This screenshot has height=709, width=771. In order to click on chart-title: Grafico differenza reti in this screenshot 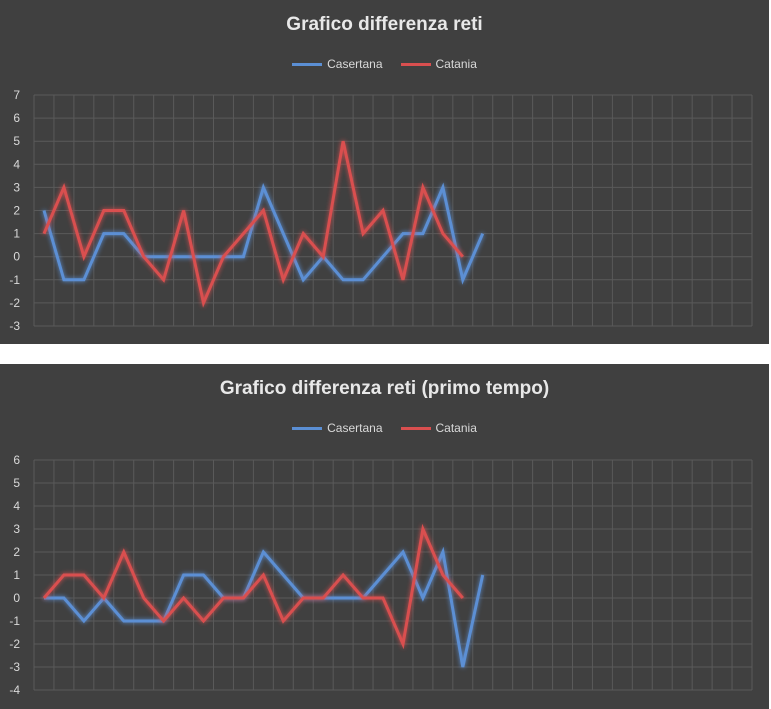, I will do `click(384, 24)`.